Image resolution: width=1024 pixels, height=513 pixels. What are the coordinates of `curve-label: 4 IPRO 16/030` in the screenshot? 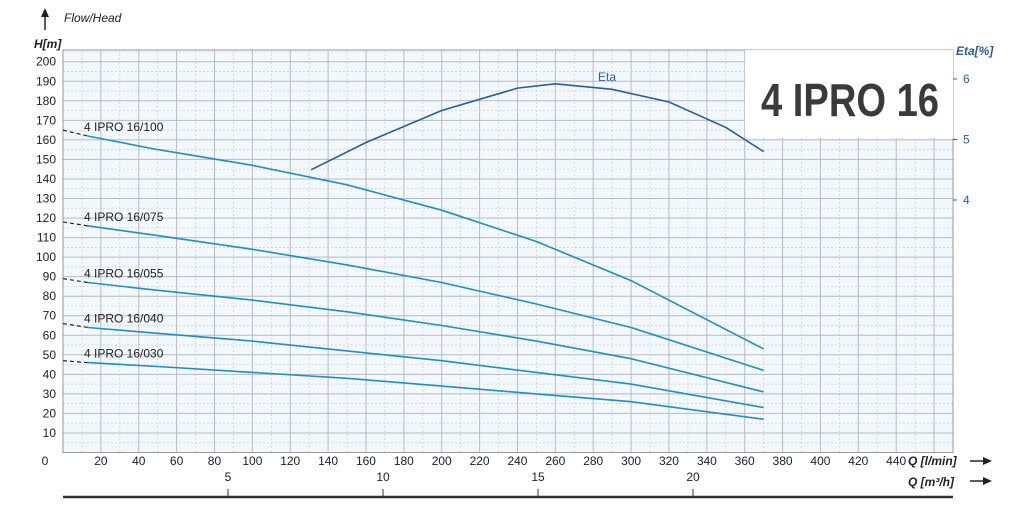 It's located at (124, 354).